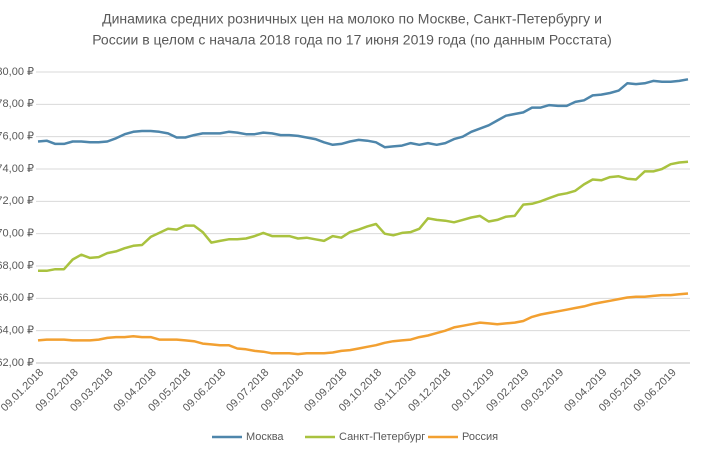  I want to click on y-tick-label: 78,00 ₽, so click(17, 104).